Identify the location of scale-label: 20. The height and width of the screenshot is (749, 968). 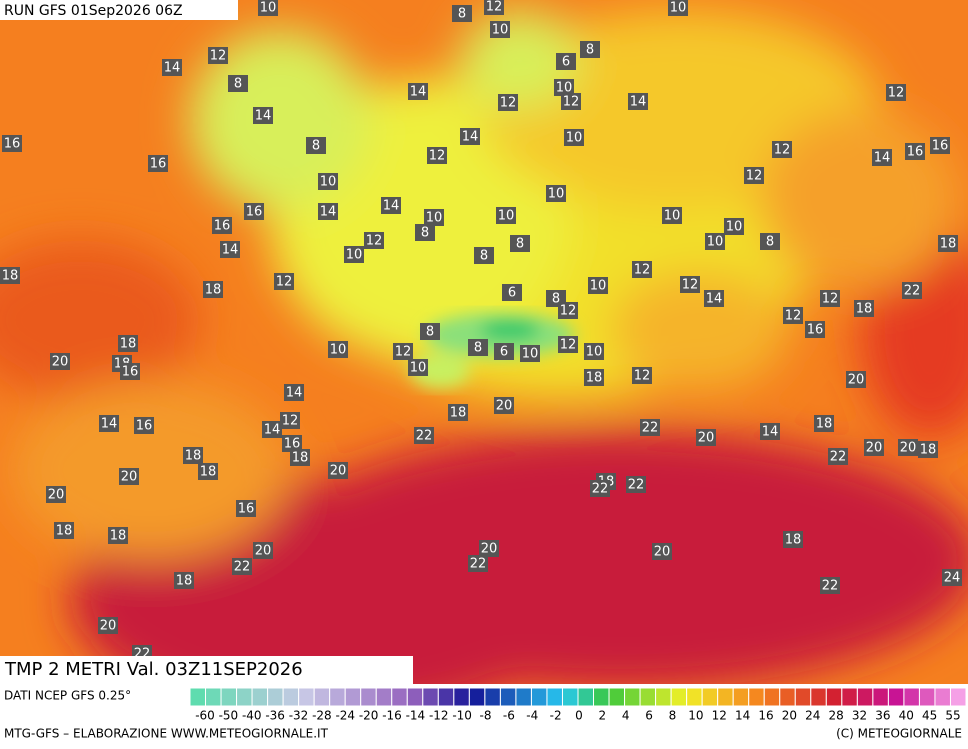
(789, 716).